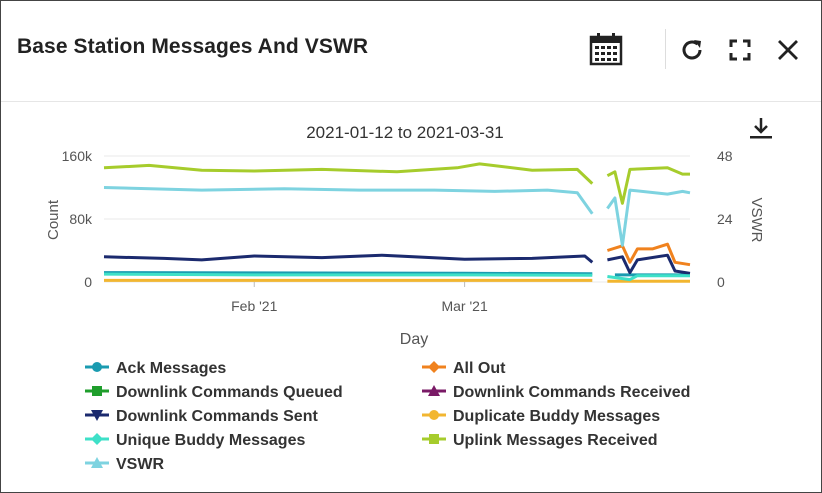 This screenshot has height=493, width=822. I want to click on header-divider, so click(665, 49).